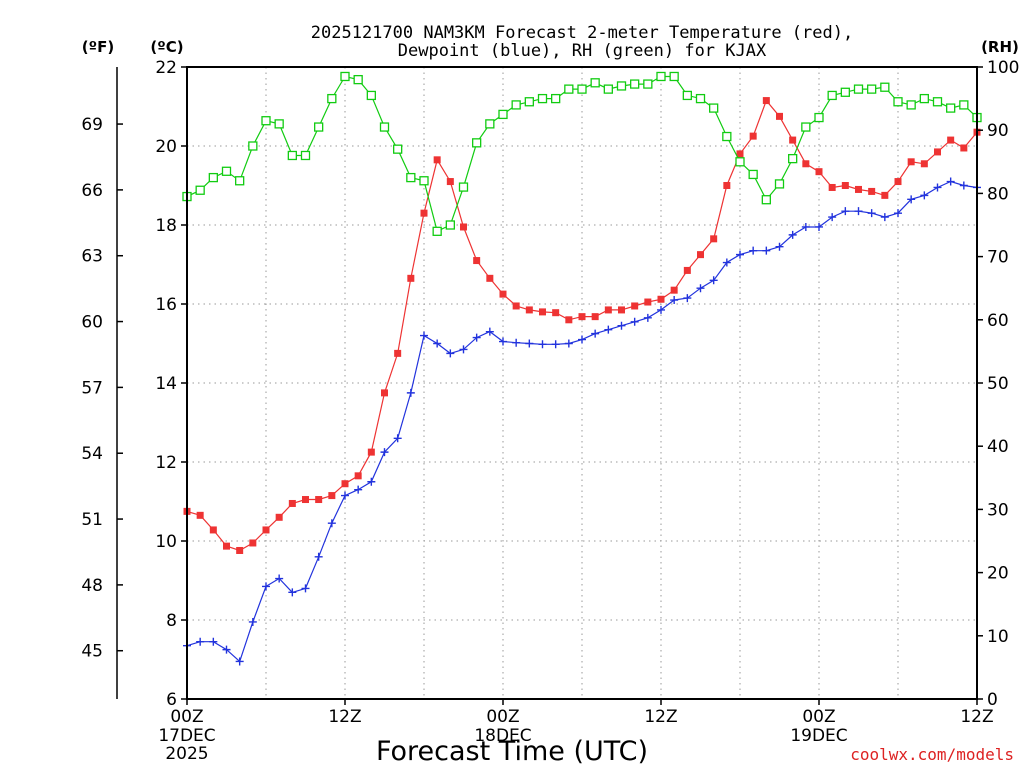  What do you see at coordinates (166, 147) in the screenshot?
I see `celsius-tick-label: 20` at bounding box center [166, 147].